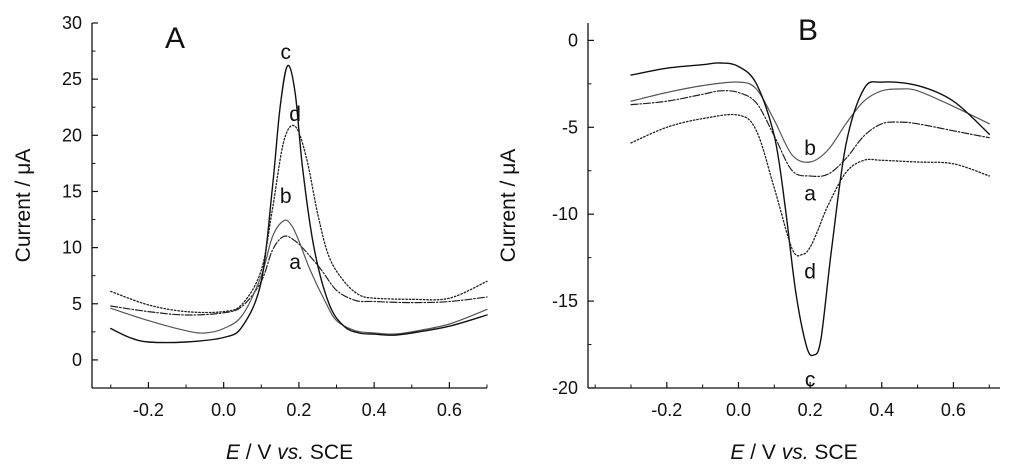  Describe the element at coordinates (72, 135) in the screenshot. I see `y-tick-label: 20` at that location.